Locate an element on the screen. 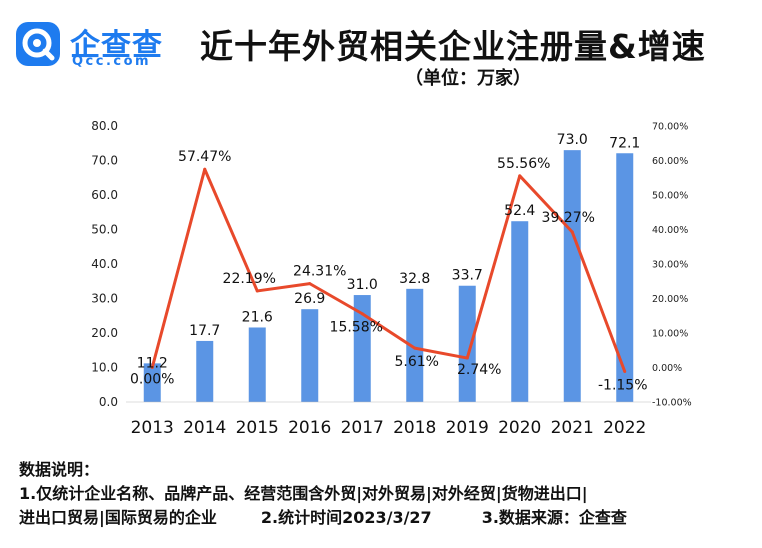  bar-value-label: 11.2 is located at coordinates (152, 363).